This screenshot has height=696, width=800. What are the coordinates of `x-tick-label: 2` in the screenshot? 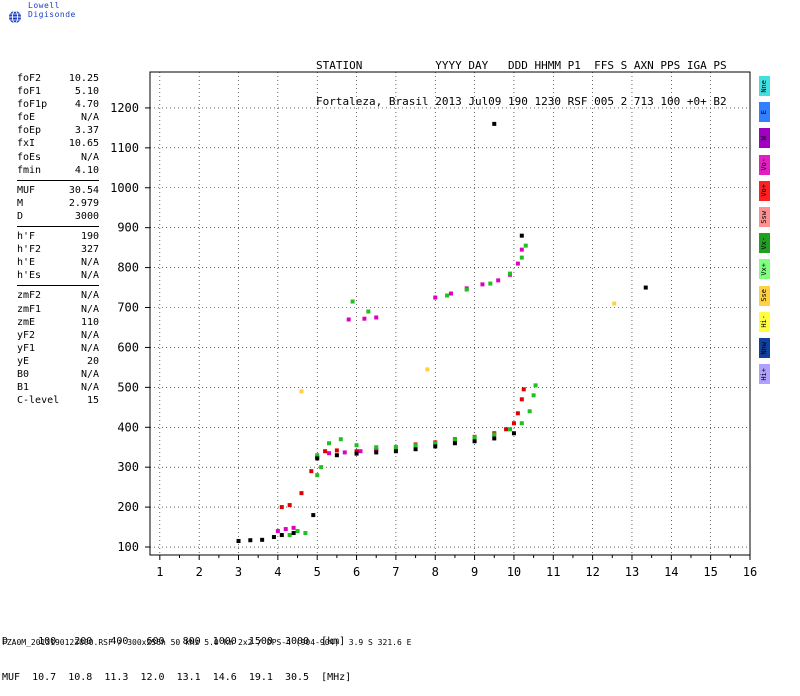 It's located at (199, 572).